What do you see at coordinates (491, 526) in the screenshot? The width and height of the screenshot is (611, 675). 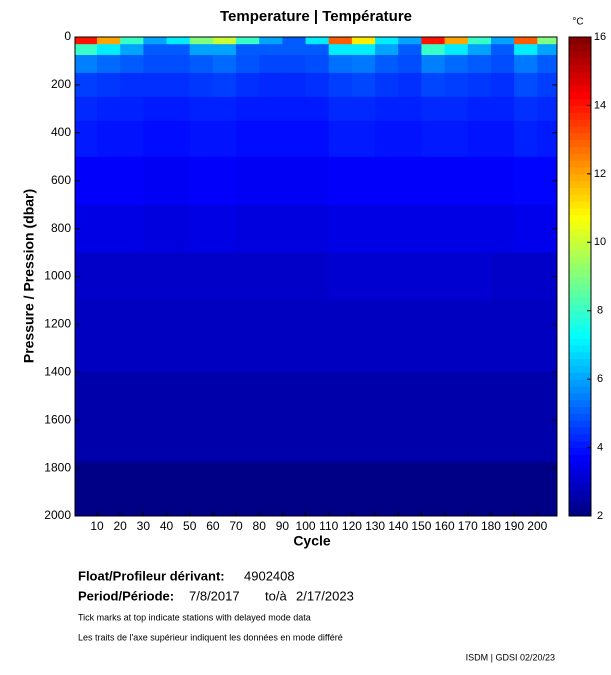 I see `x-tick-label: 180` at bounding box center [491, 526].